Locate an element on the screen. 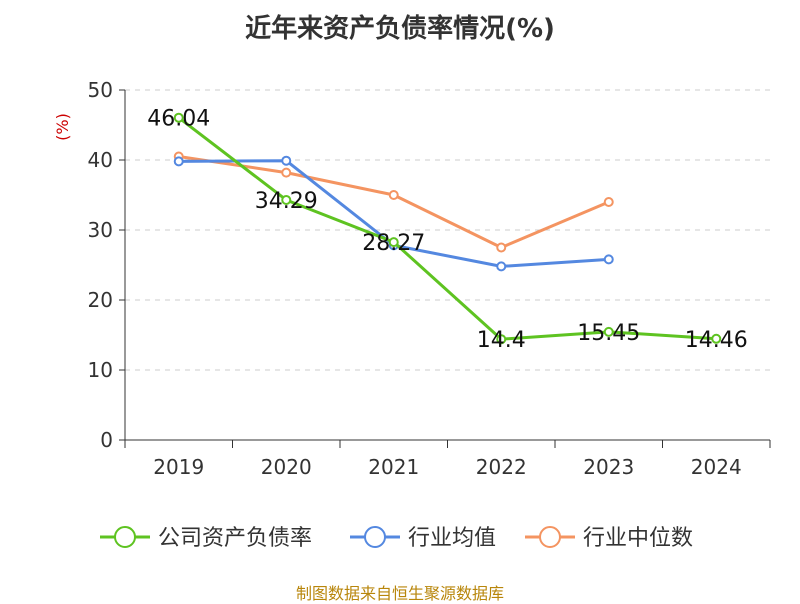 Image resolution: width=800 pixels, height=604 pixels. data-label: 34.29 is located at coordinates (286, 201).